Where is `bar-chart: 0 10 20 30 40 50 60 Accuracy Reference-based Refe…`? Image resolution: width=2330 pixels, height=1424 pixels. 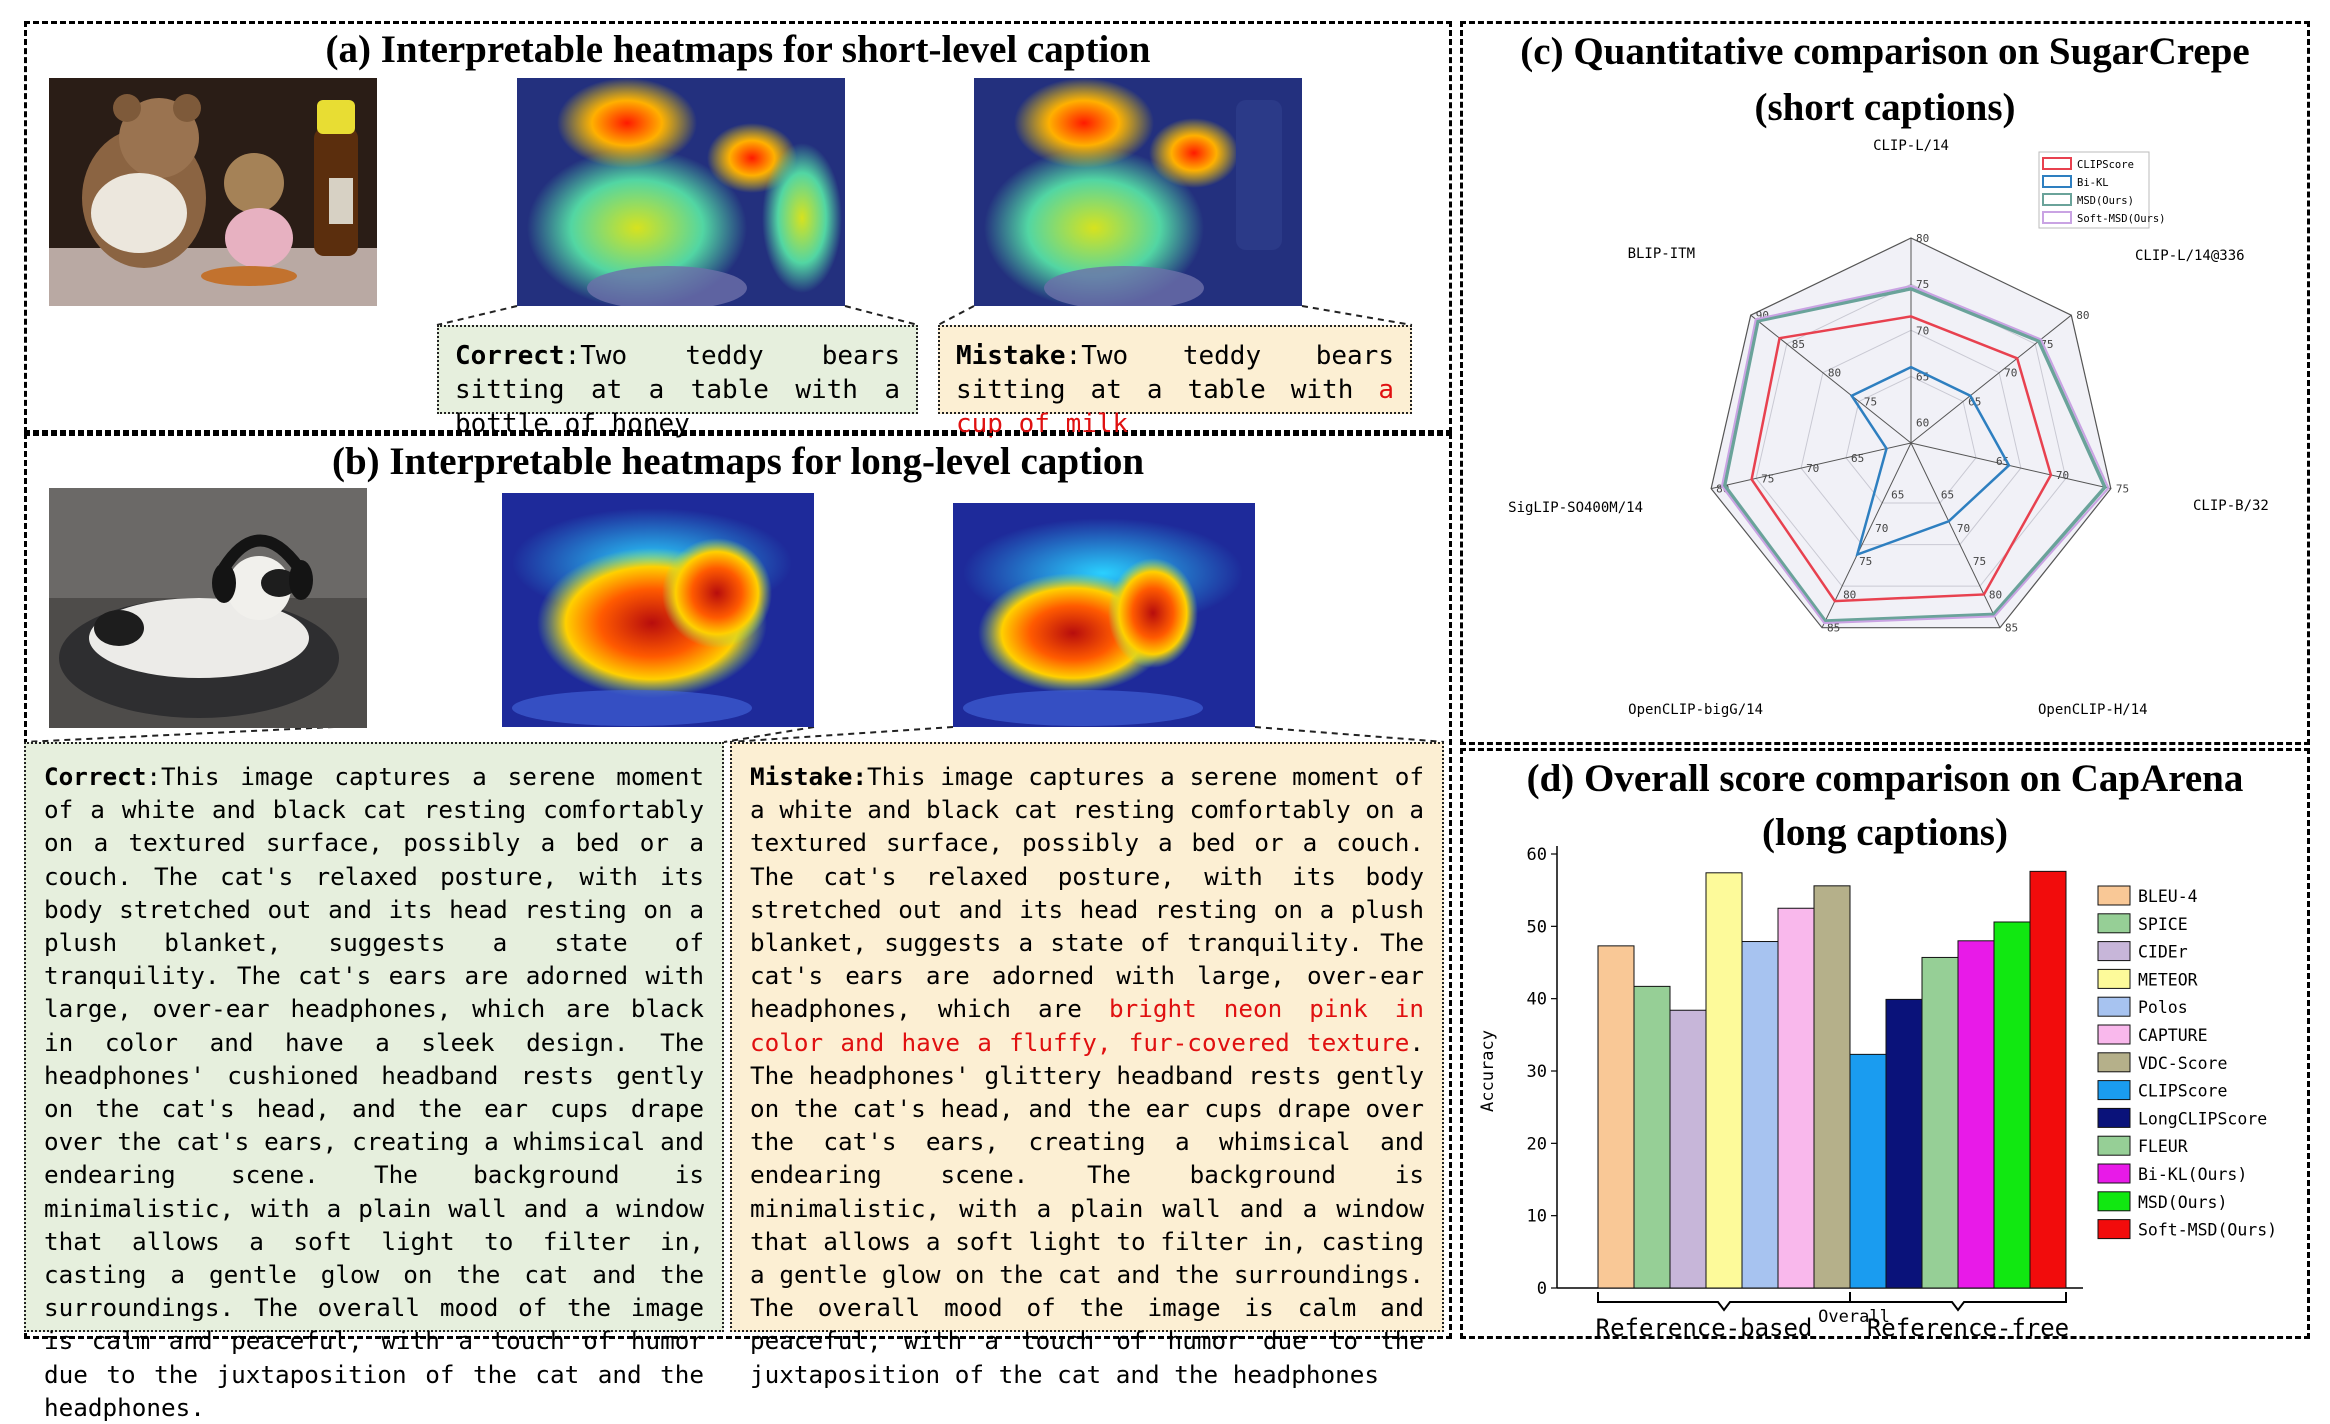
bar-chart: 0 10 20 30 40 50 60 Accuracy Reference-based Refe… is located at coordinates (1877, 1091).